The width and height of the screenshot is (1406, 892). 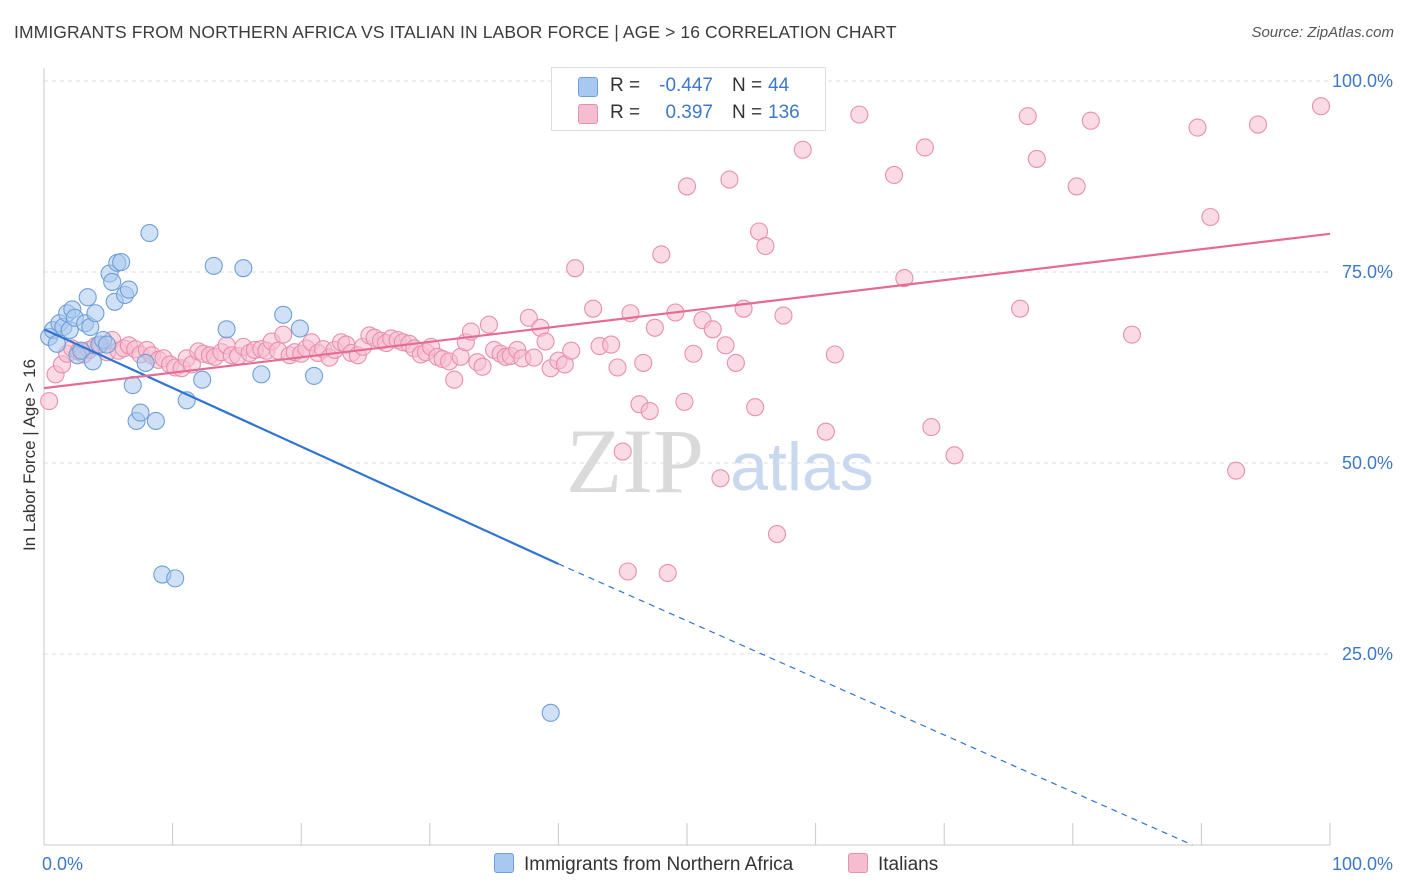 I want to click on stats-legend-row-italians: R = 0.397 N = 136, so click(x=688, y=114).